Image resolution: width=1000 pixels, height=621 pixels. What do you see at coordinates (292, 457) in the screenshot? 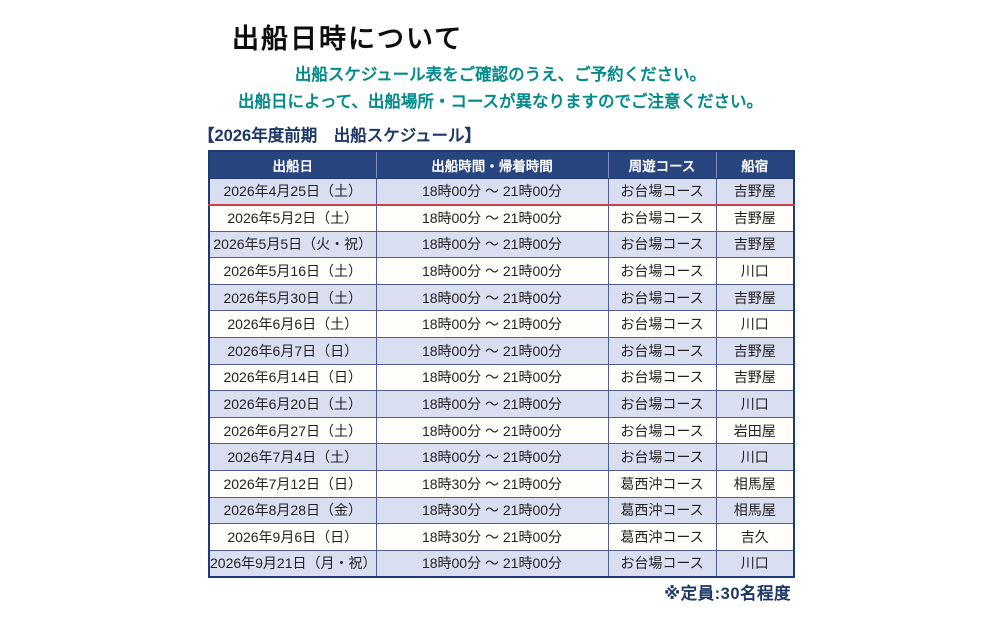
I see `cell-date: 2026年7月4日（土）` at bounding box center [292, 457].